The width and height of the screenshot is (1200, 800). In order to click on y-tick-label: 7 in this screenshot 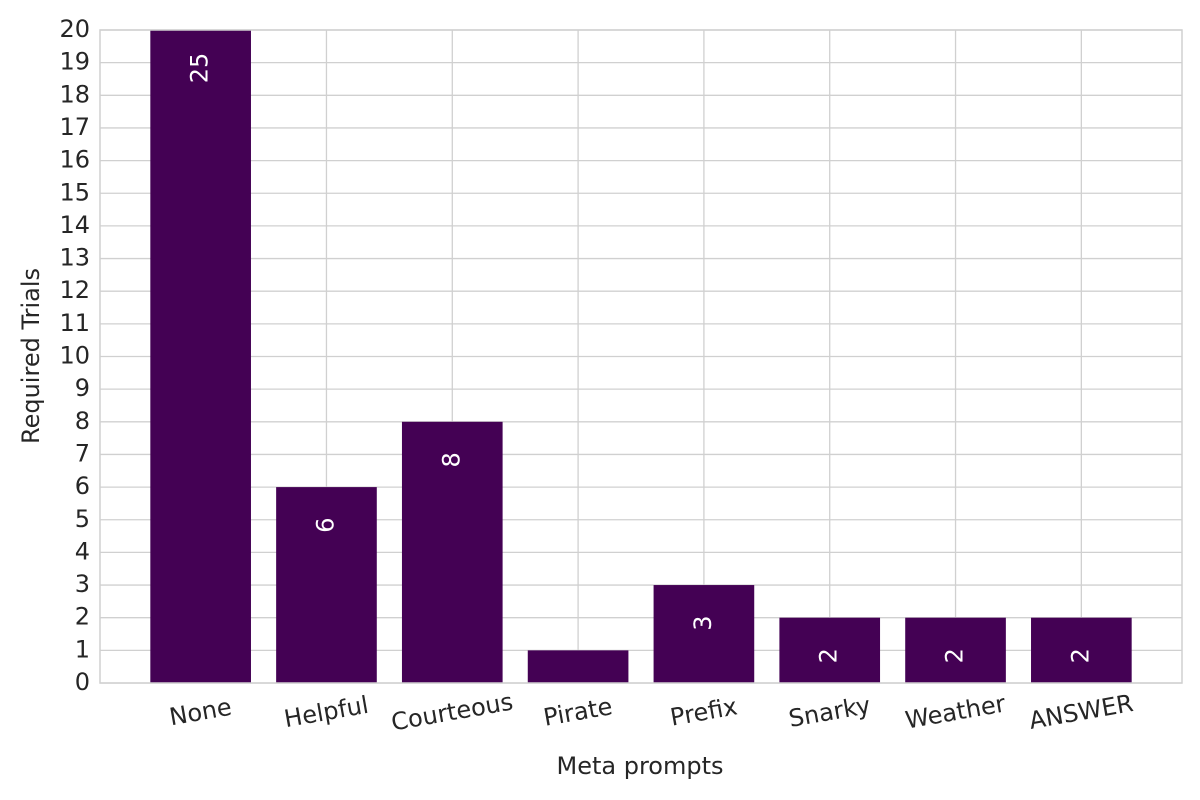, I will do `click(82, 453)`.